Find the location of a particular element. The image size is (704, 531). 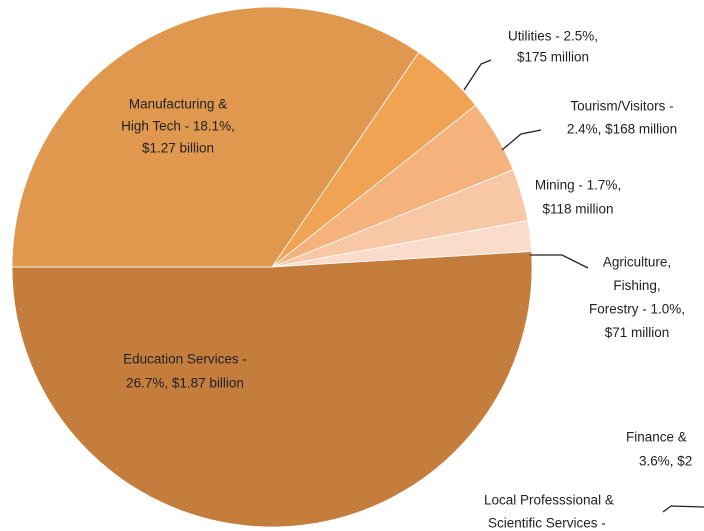

slice-label: 26.7%, $1.87 billion is located at coordinates (185, 383).